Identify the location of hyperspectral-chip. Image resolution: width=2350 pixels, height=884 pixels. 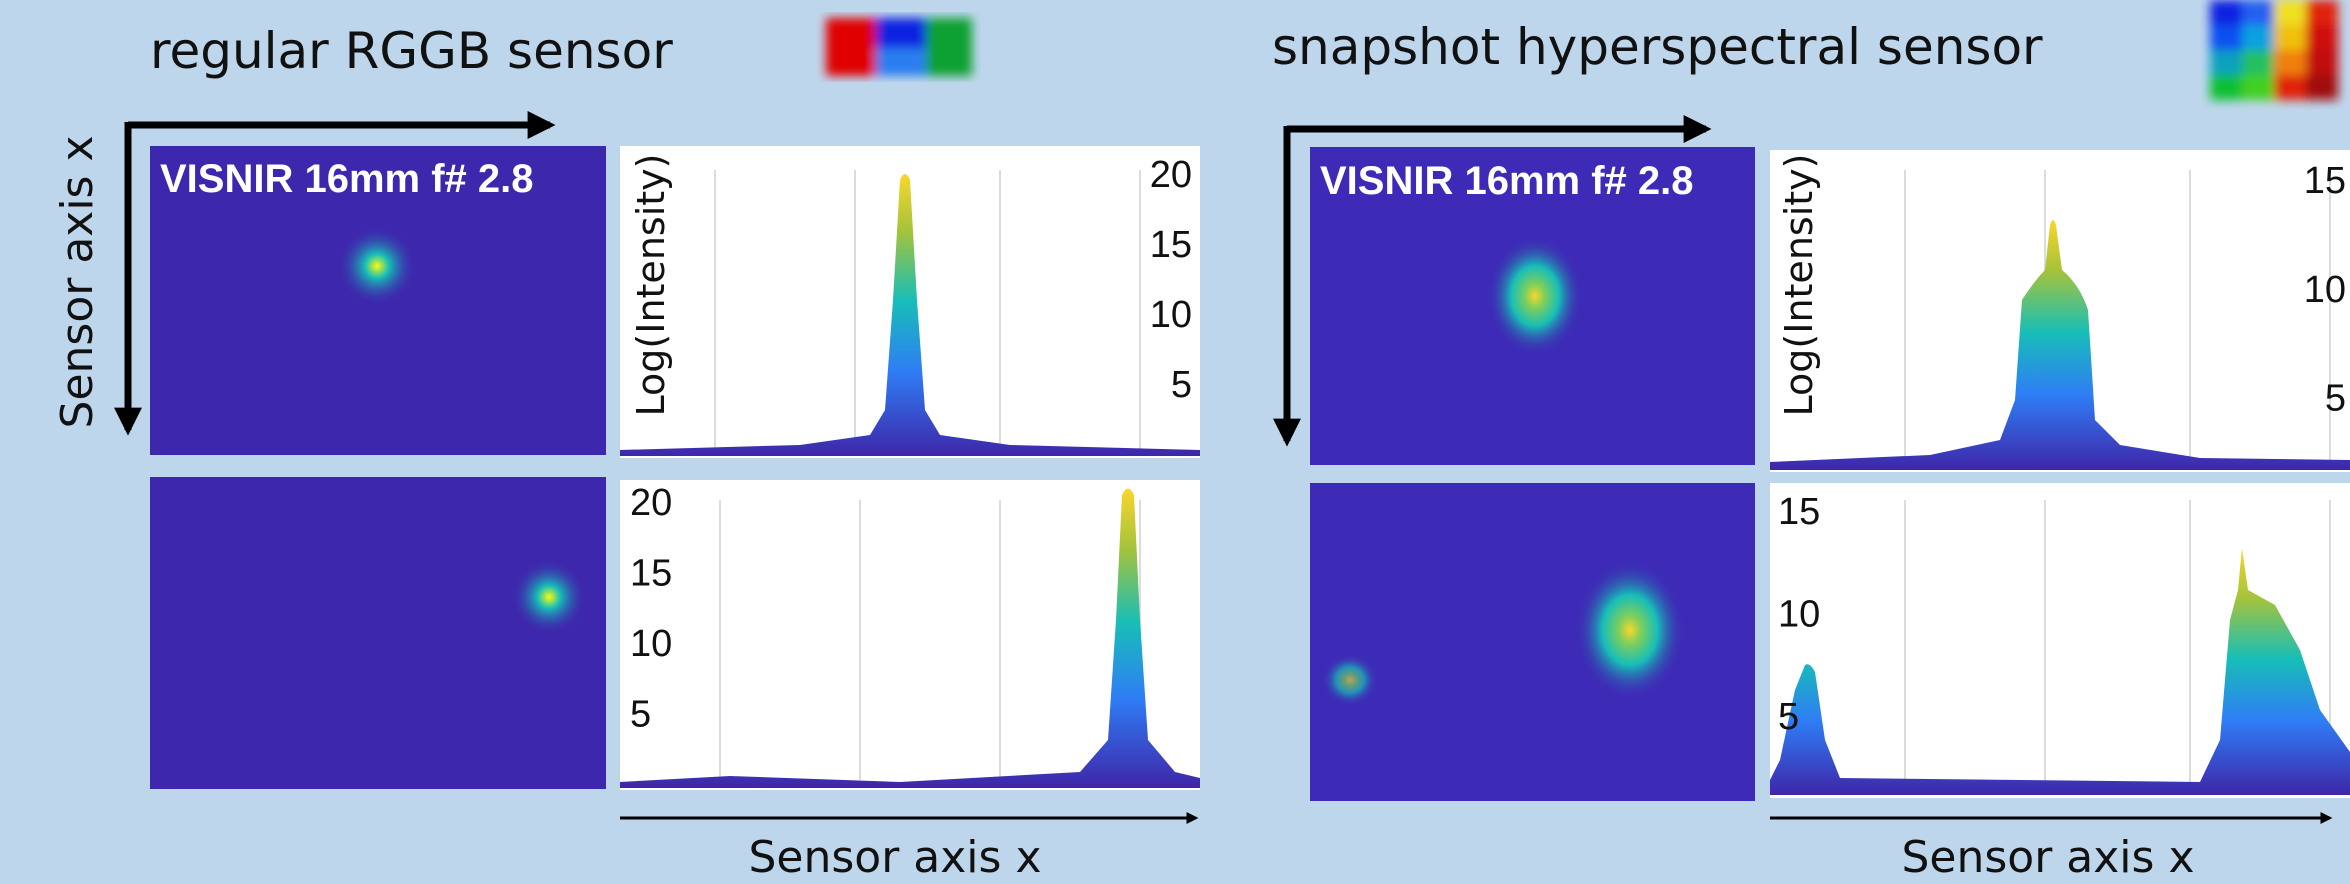
(2274, 50).